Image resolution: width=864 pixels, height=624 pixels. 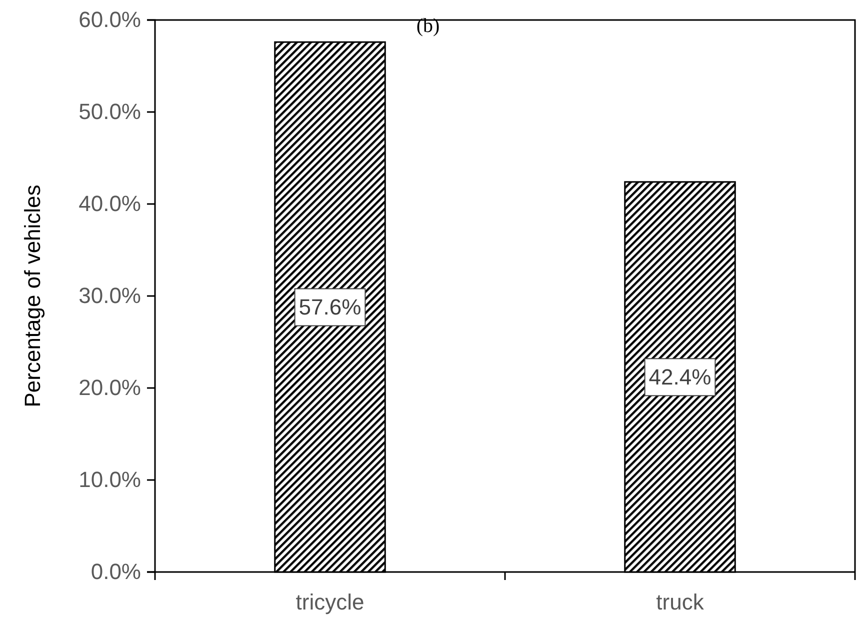 What do you see at coordinates (109, 295) in the screenshot?
I see `y-tick-label: 30.0%` at bounding box center [109, 295].